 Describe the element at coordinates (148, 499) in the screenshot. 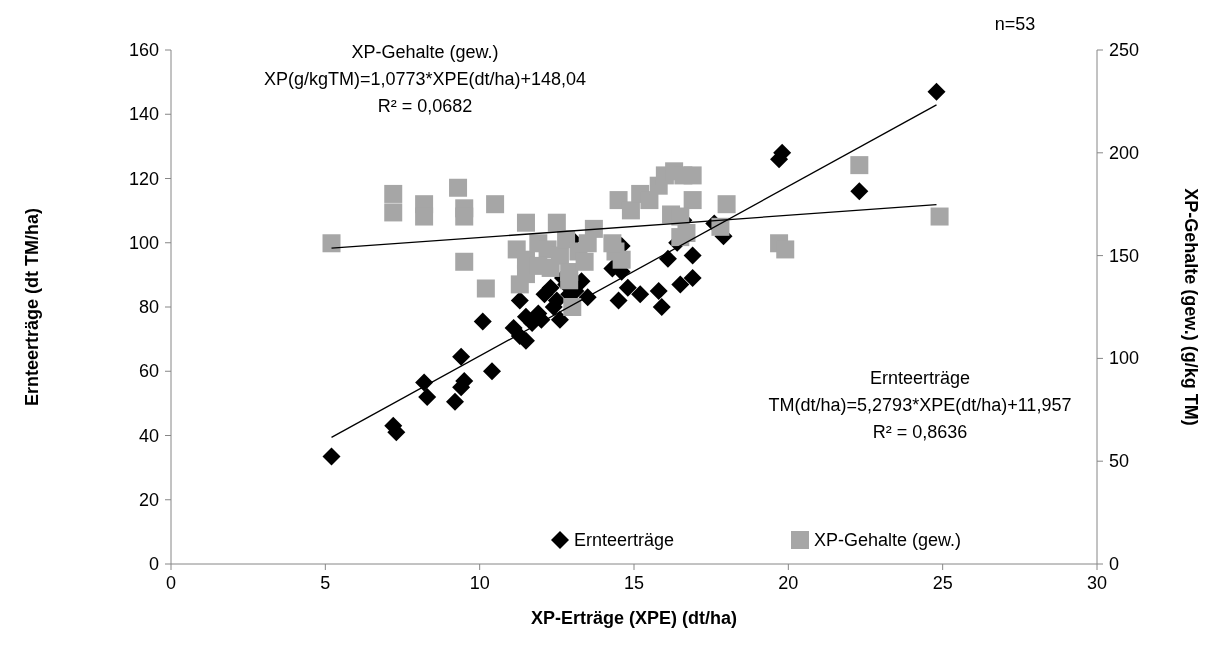

I see `y-tick-label: 20` at that location.